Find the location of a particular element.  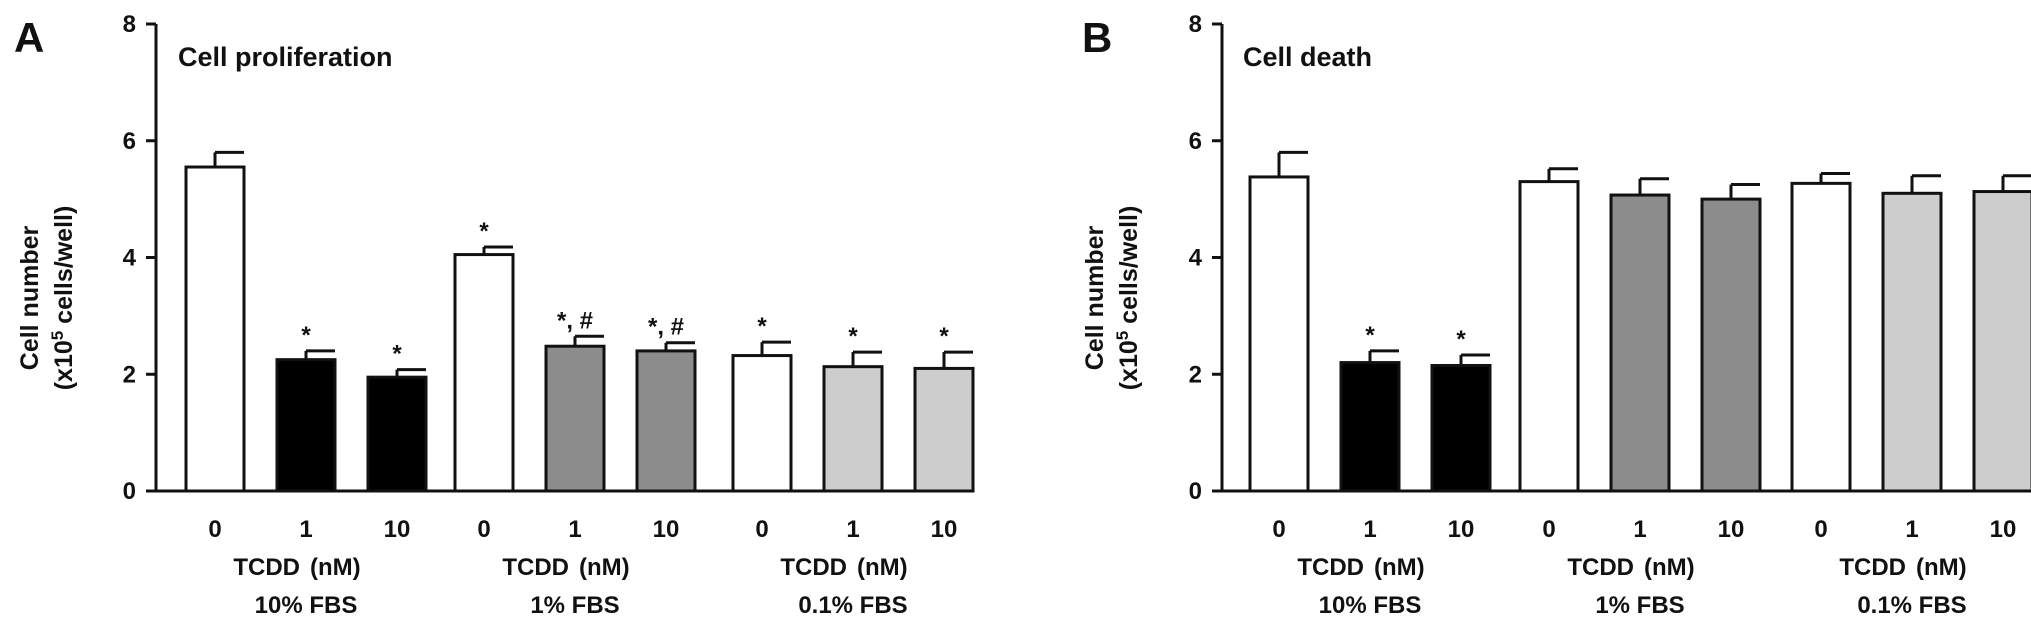

chart-title: Cell death is located at coordinates (1307, 57).